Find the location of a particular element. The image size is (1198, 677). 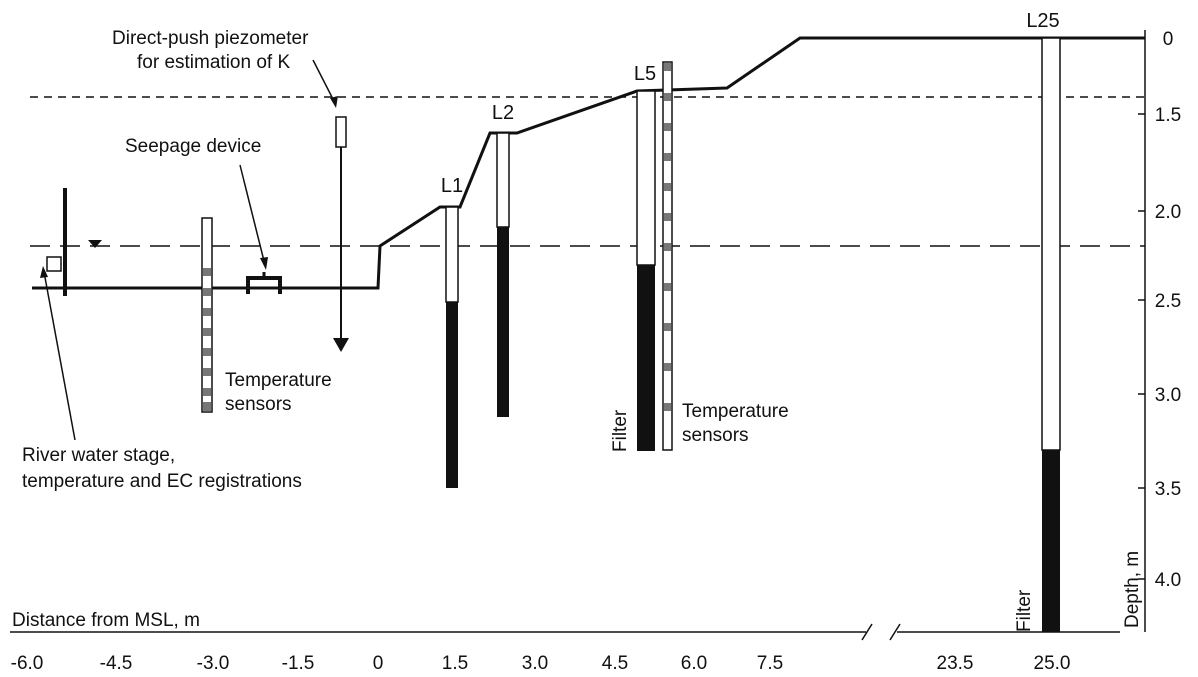

seepage-pointer is located at coordinates (252, 215).